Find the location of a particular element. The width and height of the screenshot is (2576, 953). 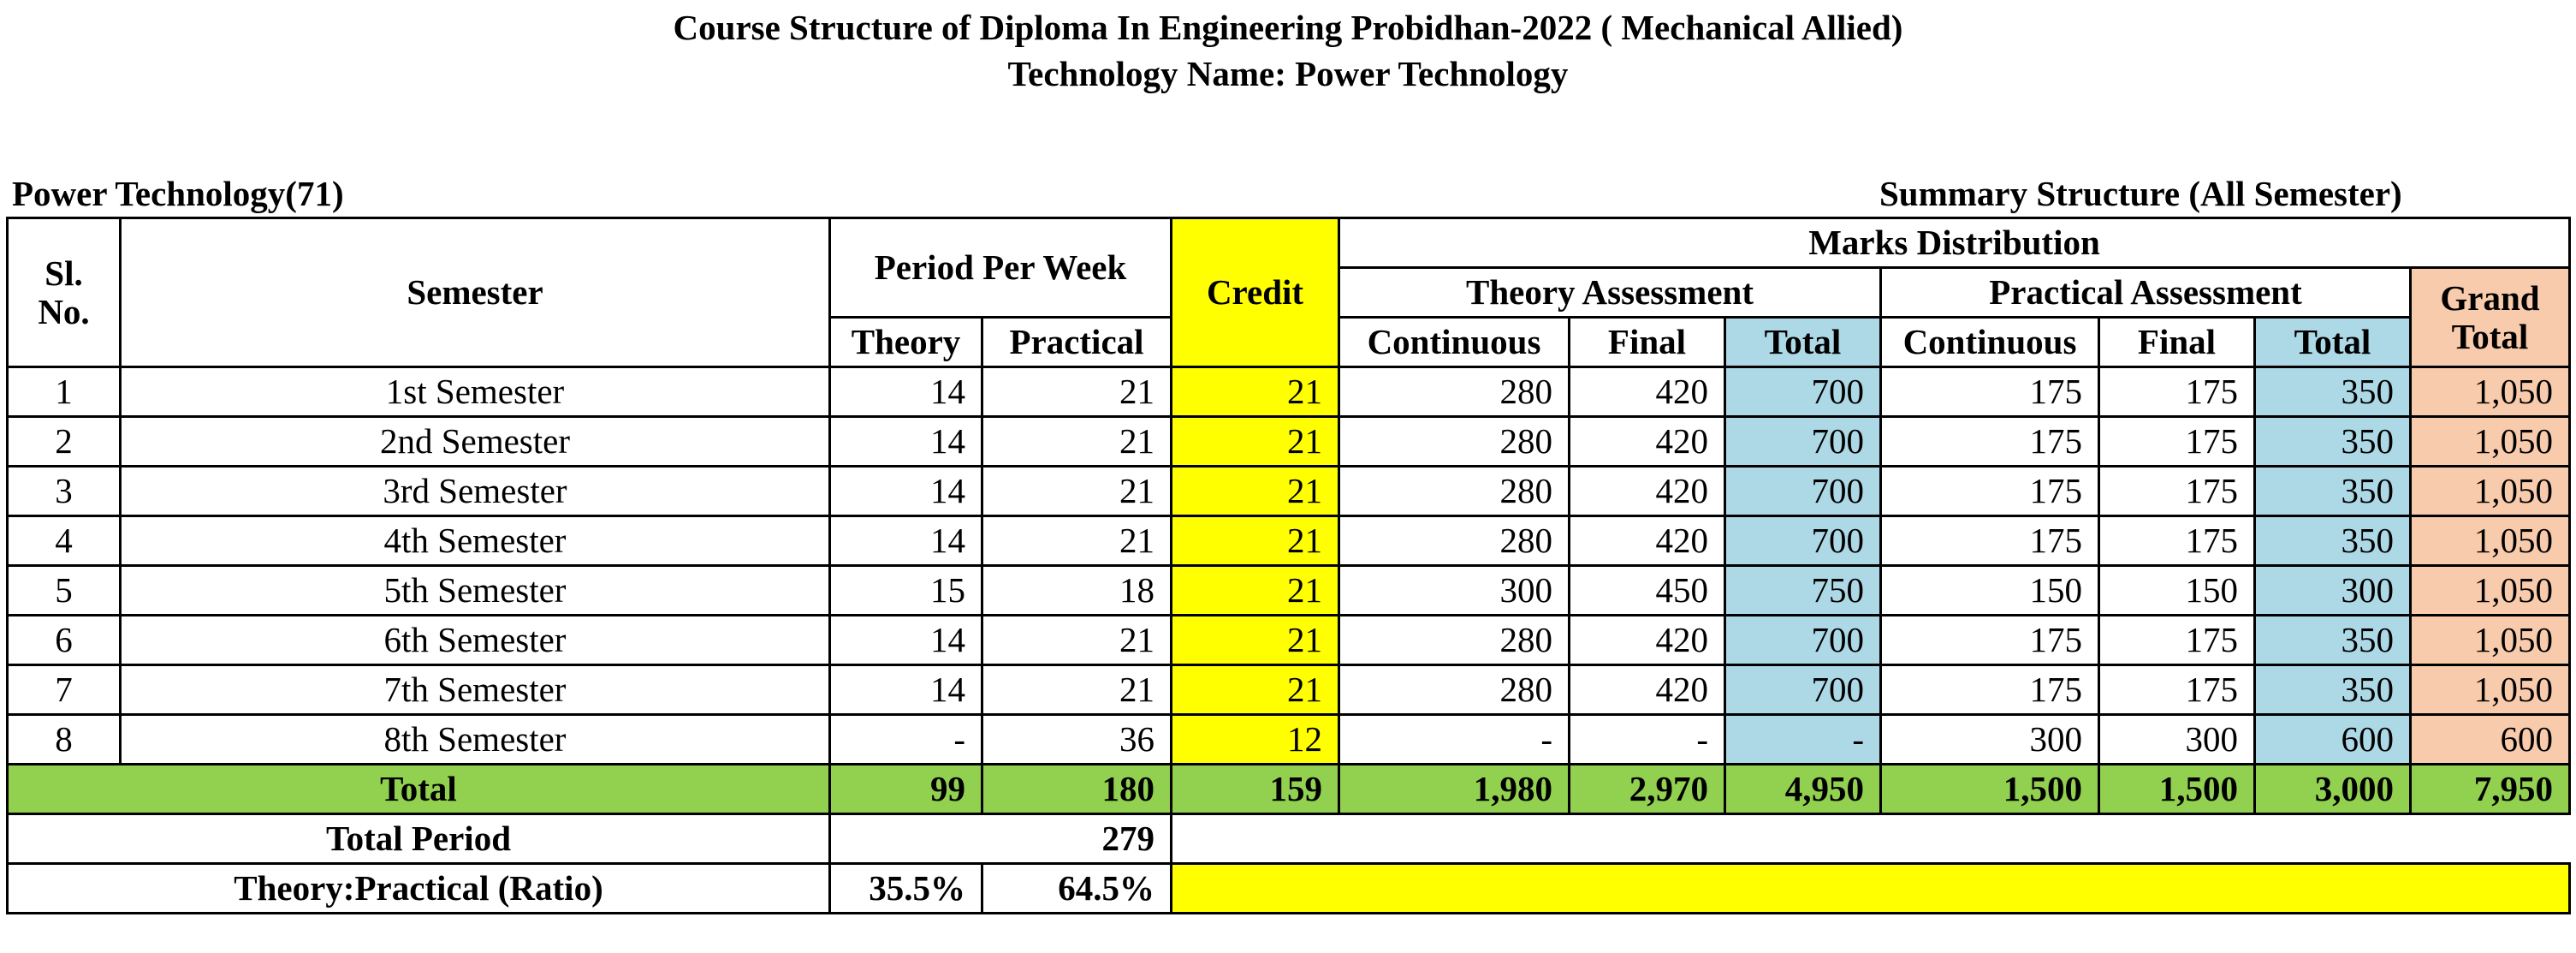

total-period-value: 279 is located at coordinates (1000, 839).